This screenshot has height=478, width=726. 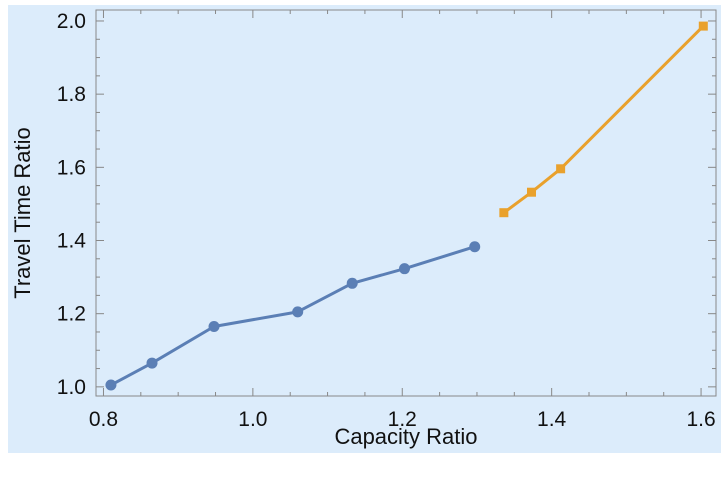 I want to click on y-tick-label: 1.0, so click(x=71, y=387).